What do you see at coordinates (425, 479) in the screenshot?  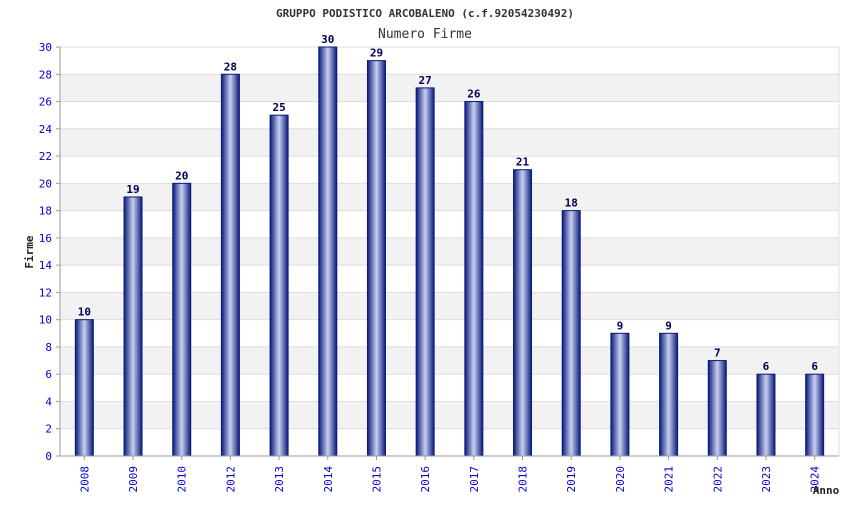 I see `x-tick-label: 2016` at bounding box center [425, 479].